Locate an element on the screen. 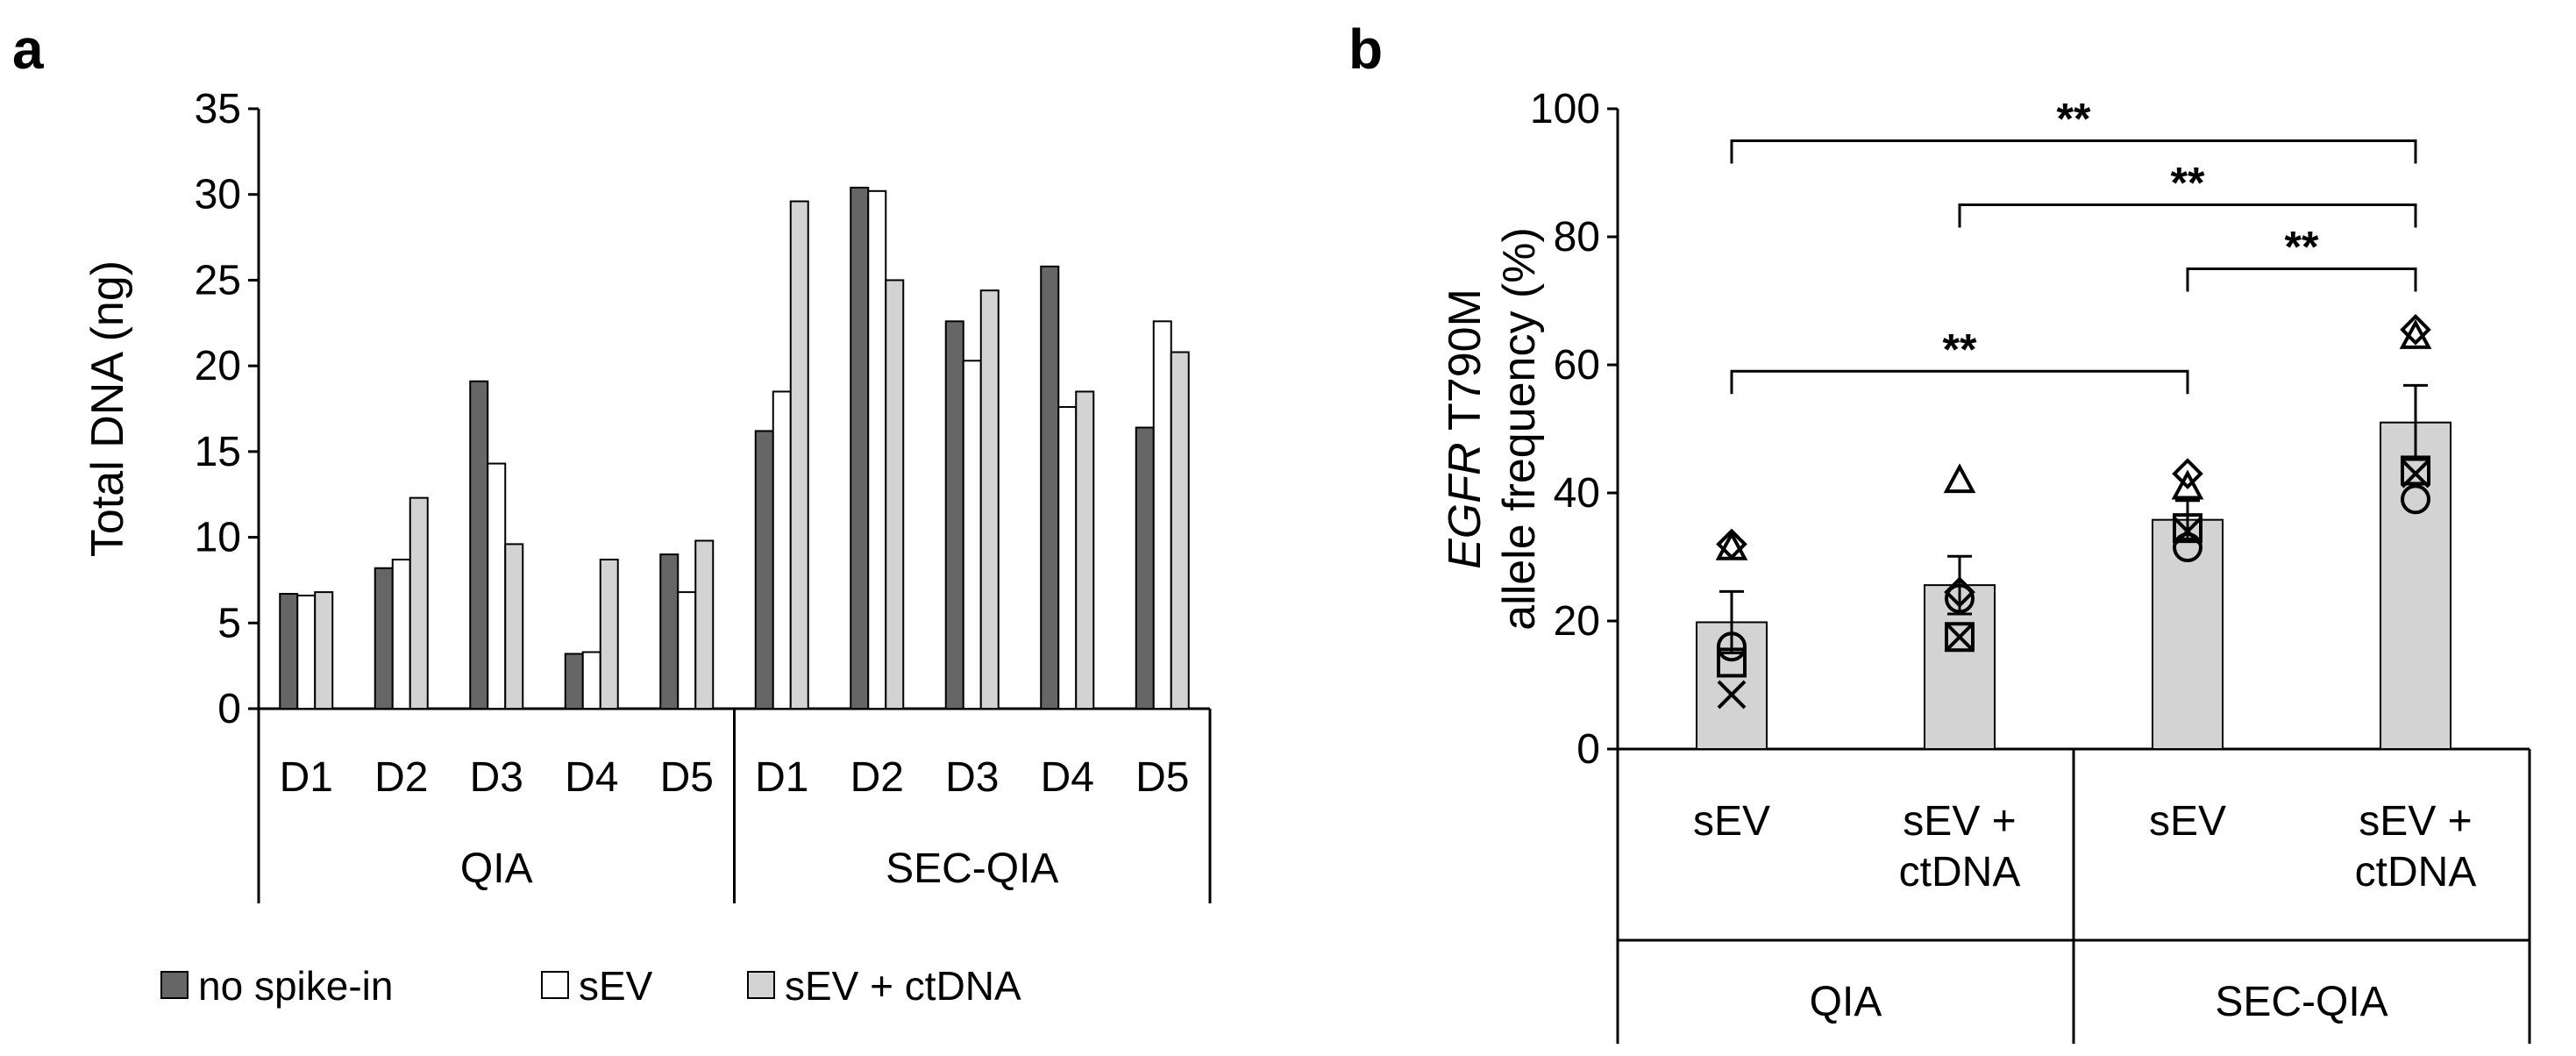  b-y-axis-title-gene: EGFR is located at coordinates (1465, 505).